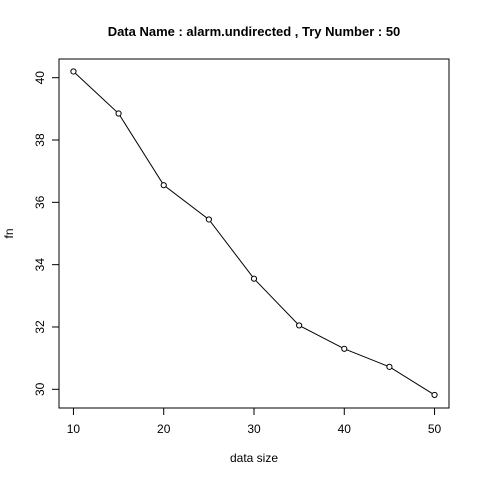 Image resolution: width=480 pixels, height=480 pixels. I want to click on x-axis: 10 20 30 40 50, so click(254, 421).